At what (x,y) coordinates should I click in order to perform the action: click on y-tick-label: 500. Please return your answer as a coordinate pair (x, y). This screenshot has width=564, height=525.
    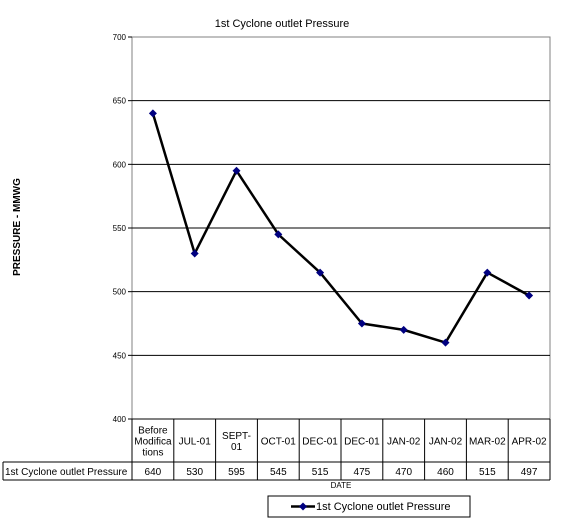
    Looking at the image, I should click on (120, 292).